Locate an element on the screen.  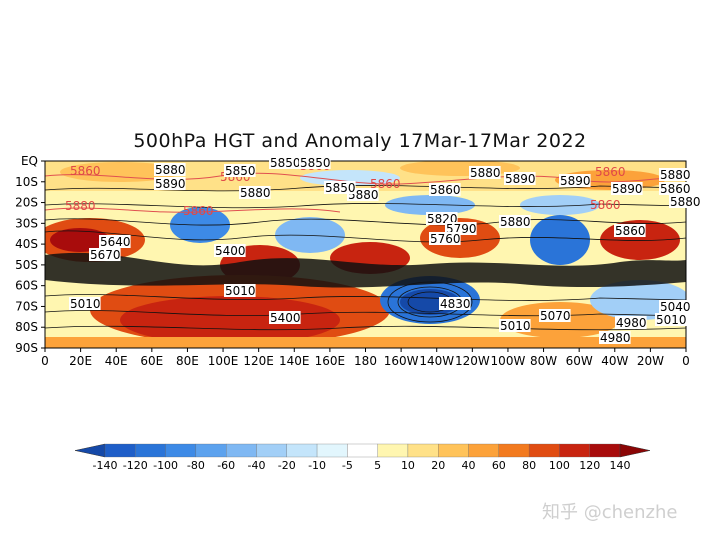
latitude-axis: EQ 10S 20S 30S 40S 50S 60S 70S 80S 90S is located at coordinates (30, 254).